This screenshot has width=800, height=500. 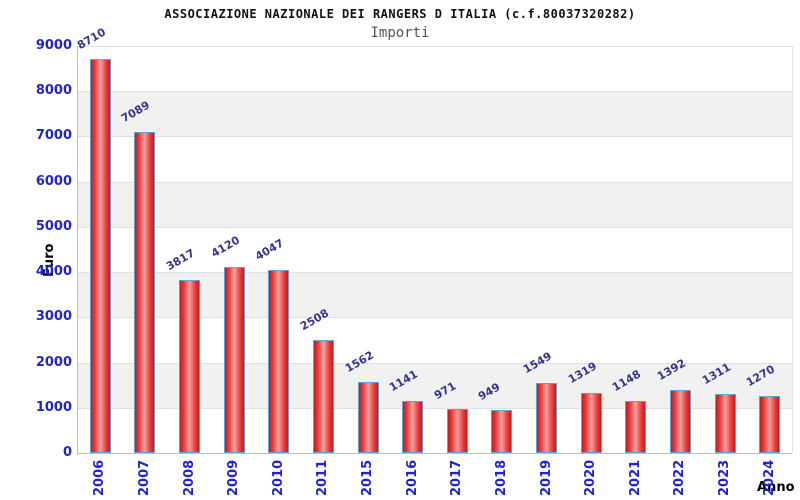 What do you see at coordinates (635, 478) in the screenshot?
I see `x-tick-label: 2021` at bounding box center [635, 478].